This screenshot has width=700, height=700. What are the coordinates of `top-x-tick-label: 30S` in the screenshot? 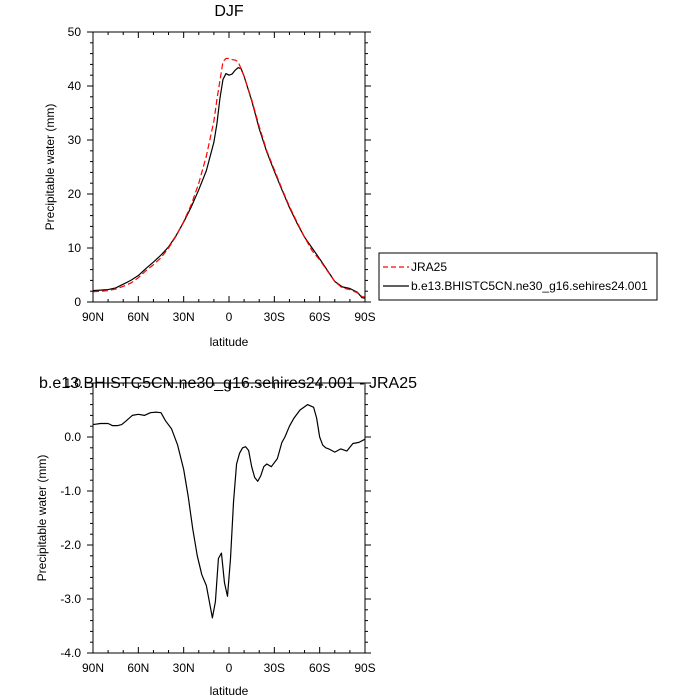 It's located at (274, 317).